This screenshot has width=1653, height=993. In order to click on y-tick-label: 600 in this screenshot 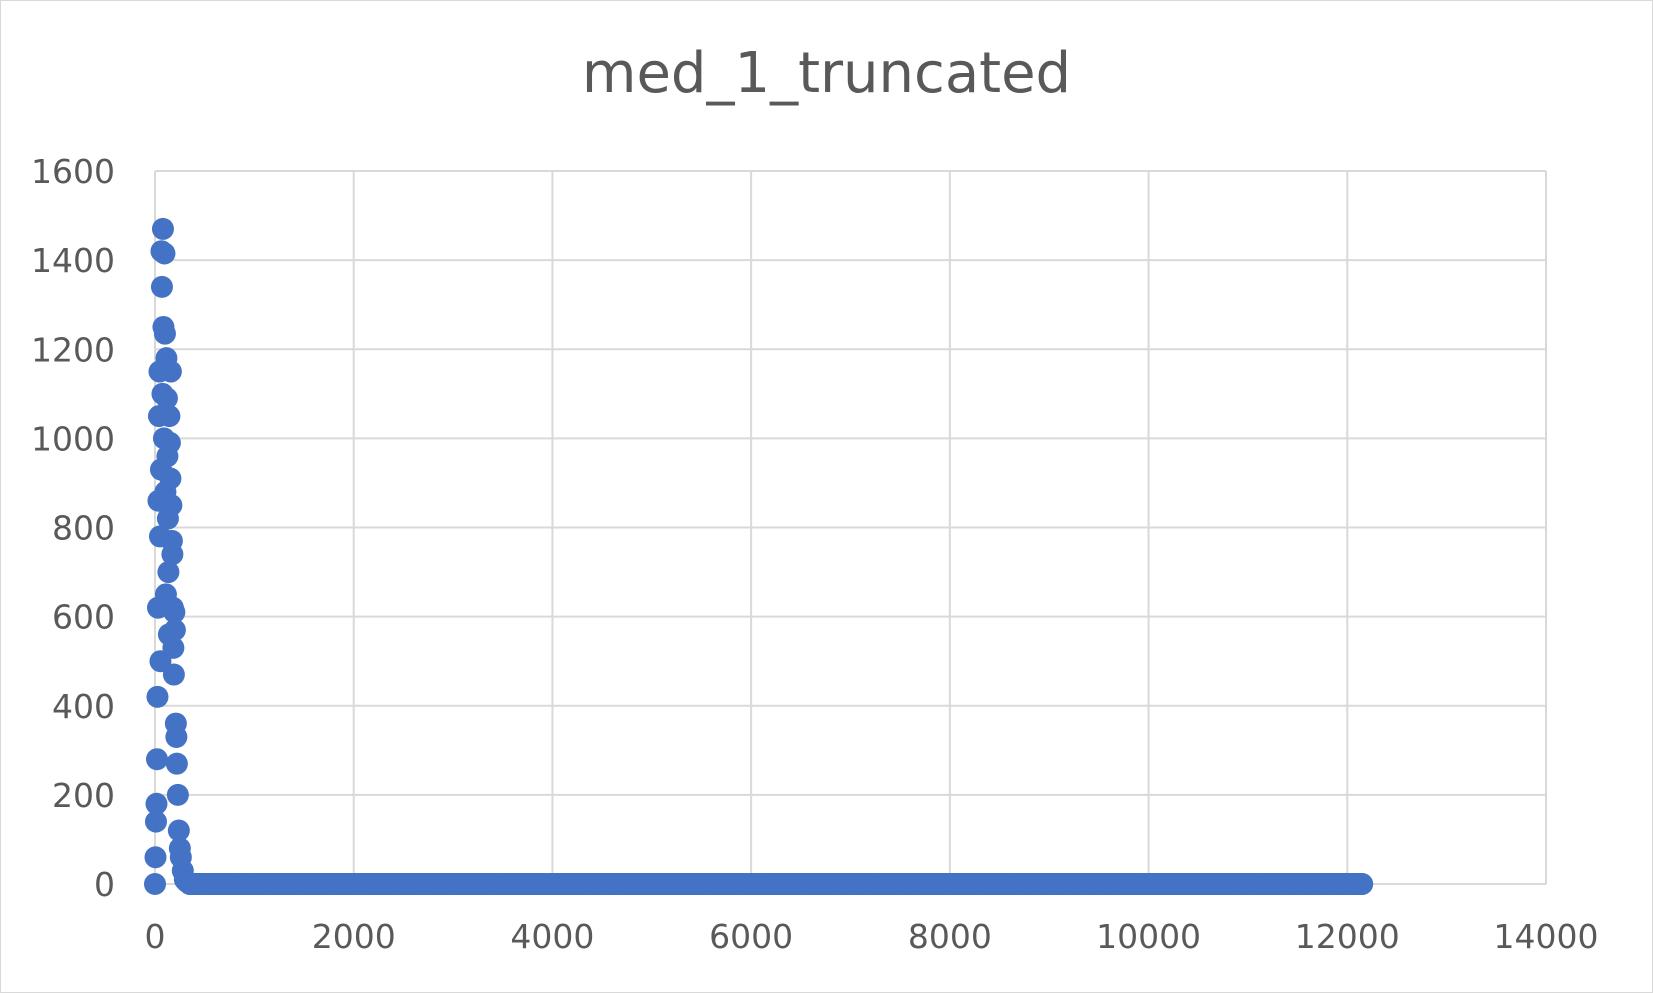, I will do `click(83, 617)`.